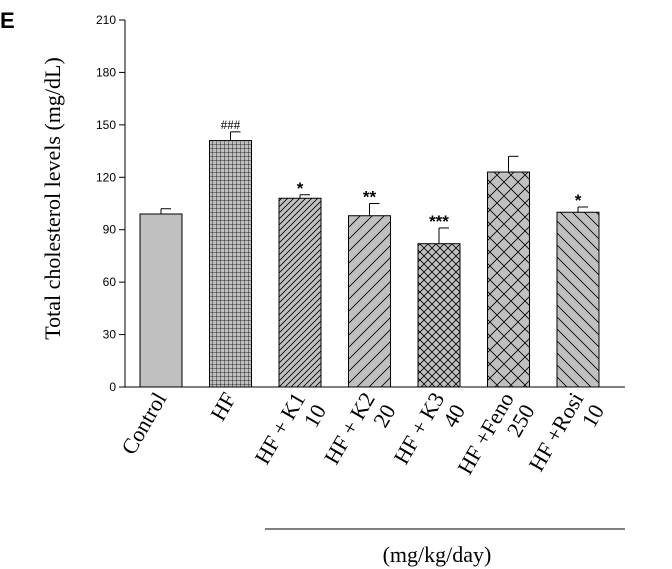 This screenshot has height=569, width=672. I want to click on x-tick-label: HF +Feno250, so click(495, 439).